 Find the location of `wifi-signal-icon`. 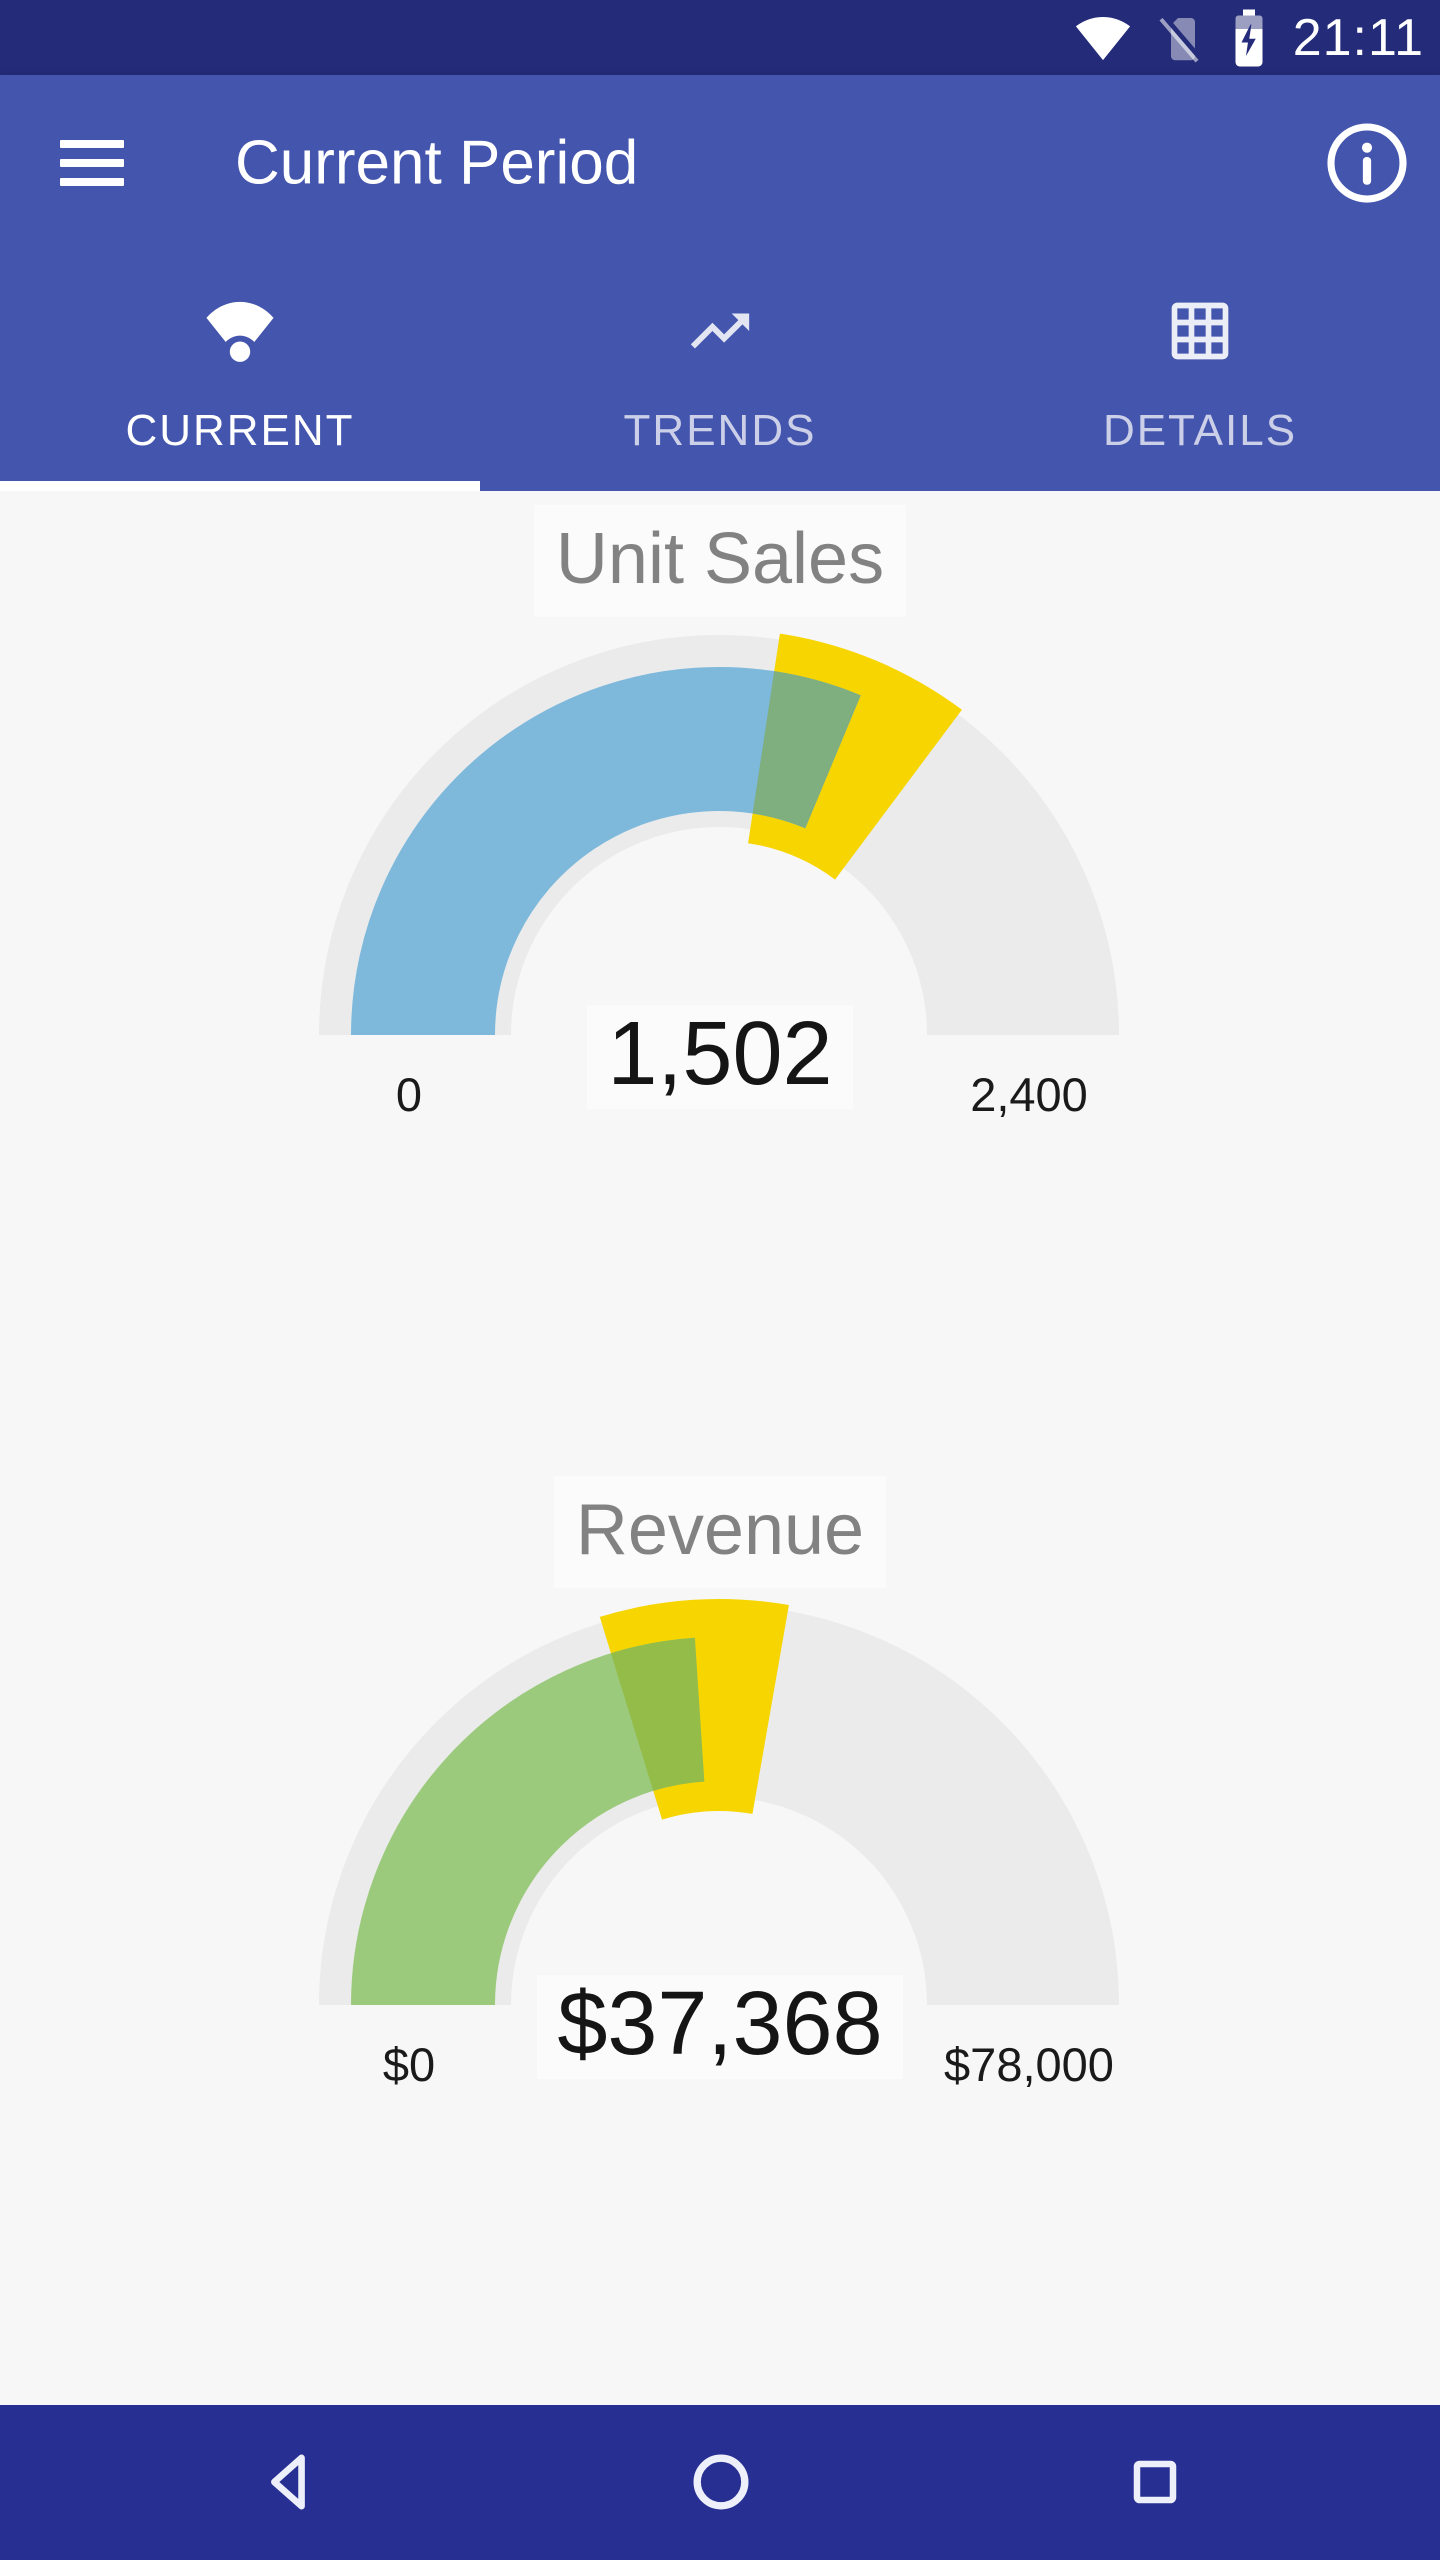

wifi-signal-icon is located at coordinates (240, 331).